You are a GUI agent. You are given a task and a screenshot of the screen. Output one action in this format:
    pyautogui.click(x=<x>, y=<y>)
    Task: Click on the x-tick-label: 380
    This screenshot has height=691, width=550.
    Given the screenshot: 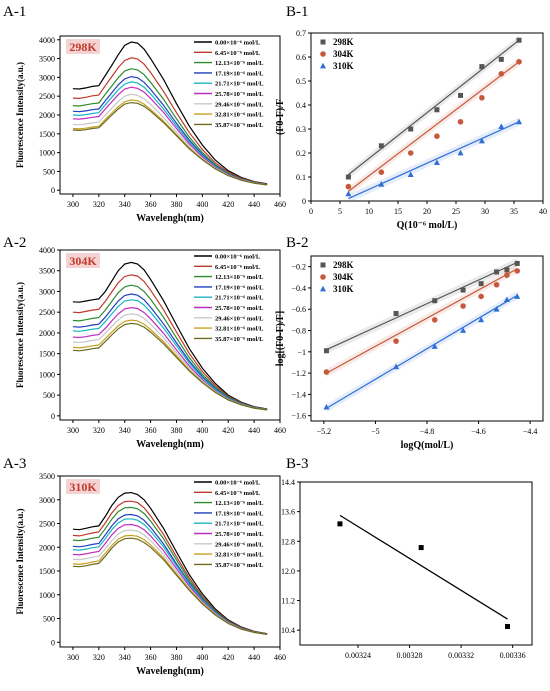 What is the action you would take?
    pyautogui.click(x=176, y=657)
    